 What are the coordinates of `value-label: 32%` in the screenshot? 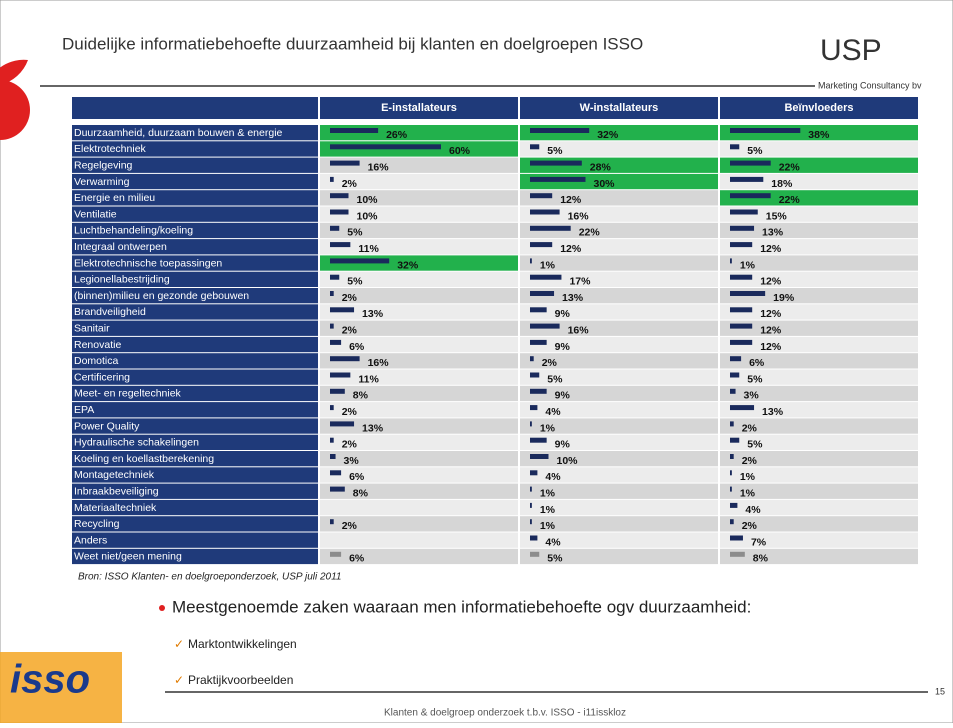 It's located at (408, 265).